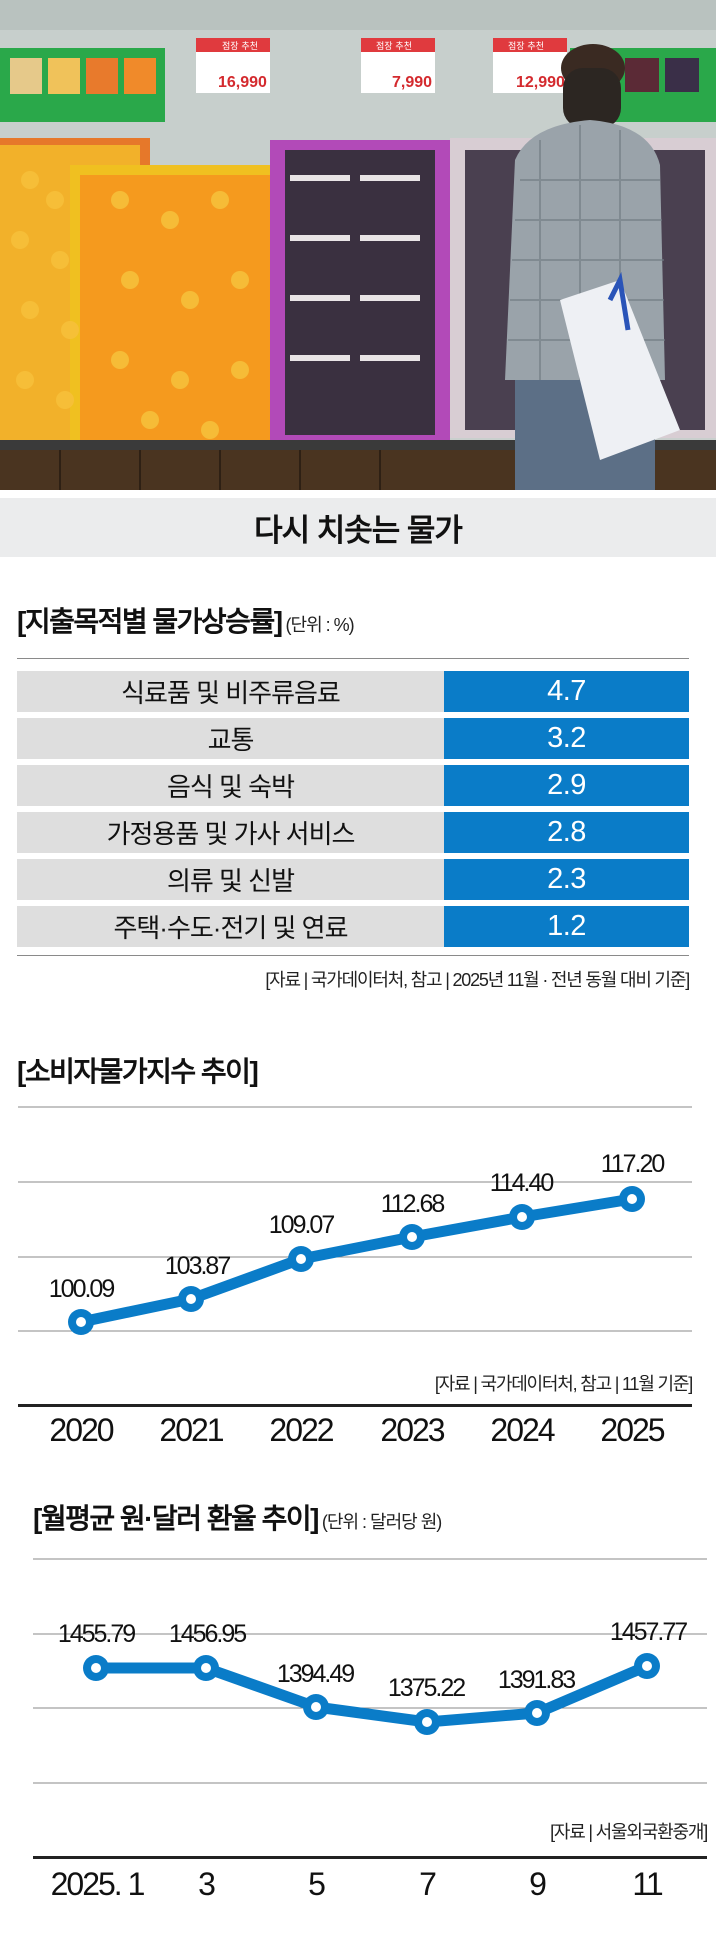 The image size is (716, 1938). I want to click on cpi-value-label: 100.09, so click(82, 1289).